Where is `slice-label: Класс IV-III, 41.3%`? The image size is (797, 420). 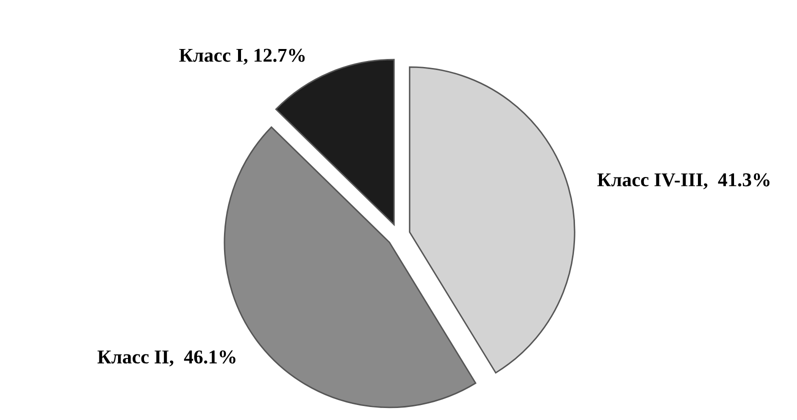 slice-label: Класс IV-III, 41.3% is located at coordinates (683, 181).